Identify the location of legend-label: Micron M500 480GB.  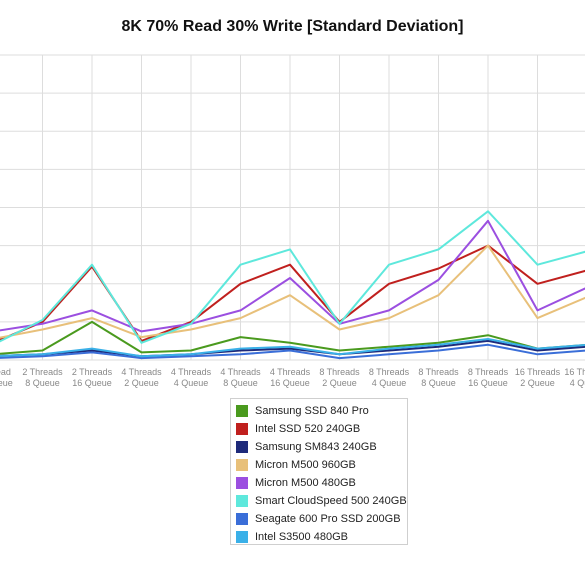
(305, 483).